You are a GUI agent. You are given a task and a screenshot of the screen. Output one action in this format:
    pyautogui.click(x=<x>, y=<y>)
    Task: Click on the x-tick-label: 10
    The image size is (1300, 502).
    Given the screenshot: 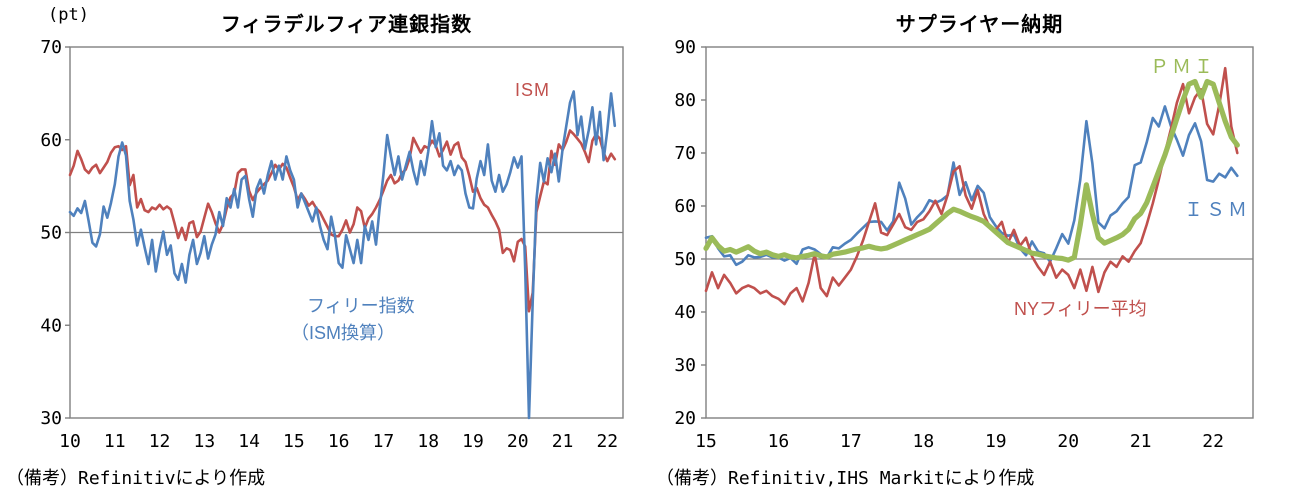 What is the action you would take?
    pyautogui.click(x=70, y=441)
    